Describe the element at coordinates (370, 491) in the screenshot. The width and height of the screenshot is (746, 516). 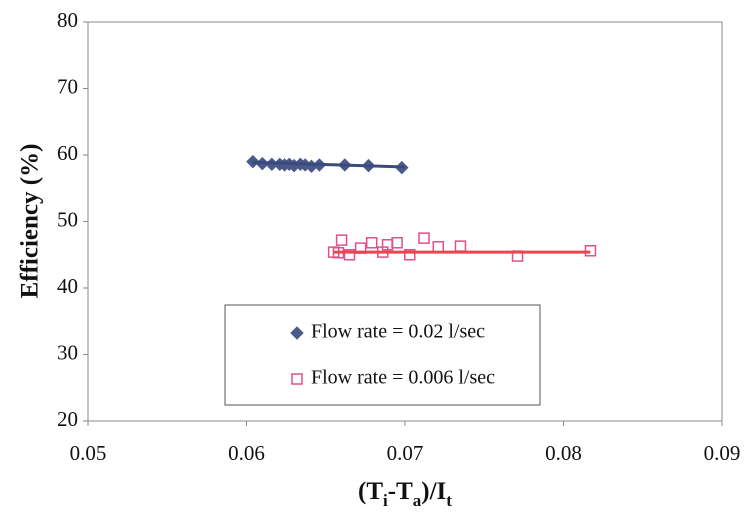
I see `x-axis-label-part: (T` at that location.